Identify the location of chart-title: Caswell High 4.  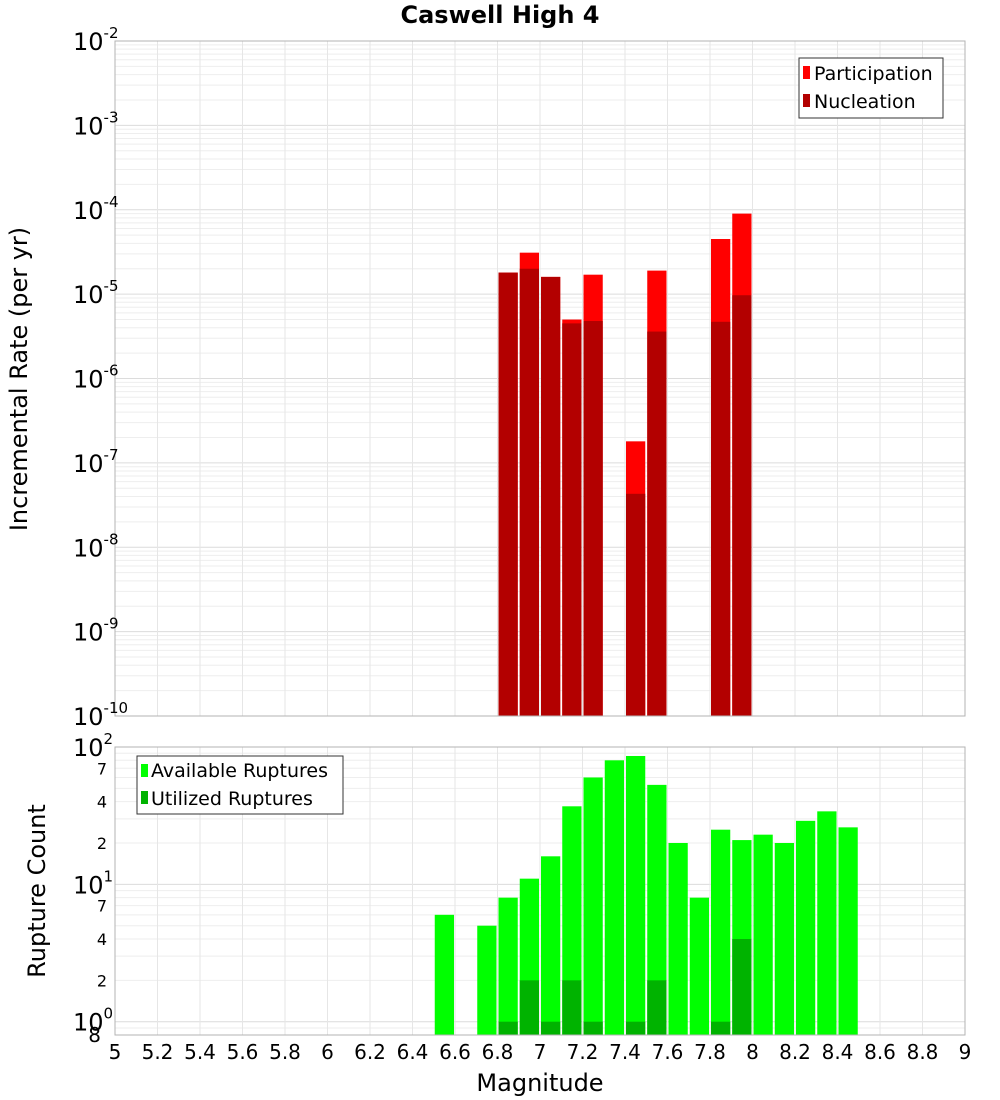
(500, 15).